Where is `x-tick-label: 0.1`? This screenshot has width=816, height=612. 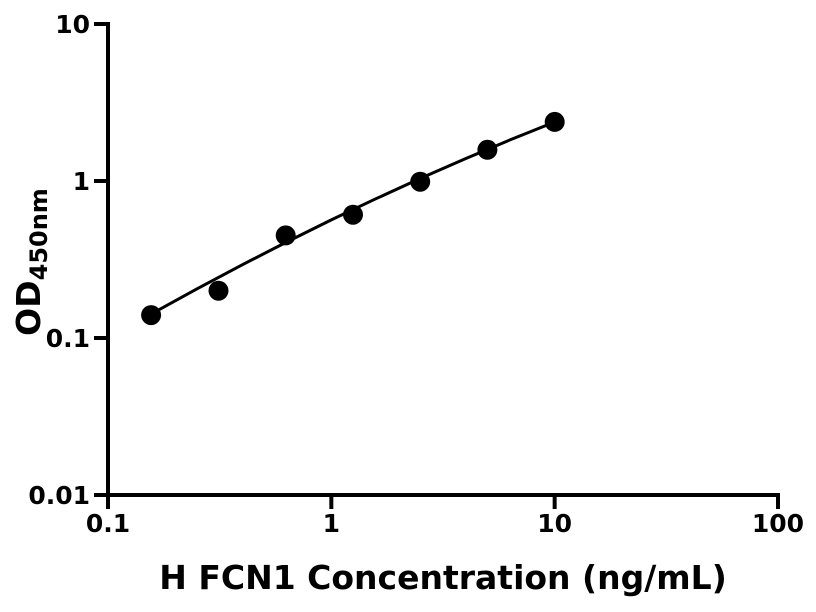
x-tick-label: 0.1 is located at coordinates (108, 523).